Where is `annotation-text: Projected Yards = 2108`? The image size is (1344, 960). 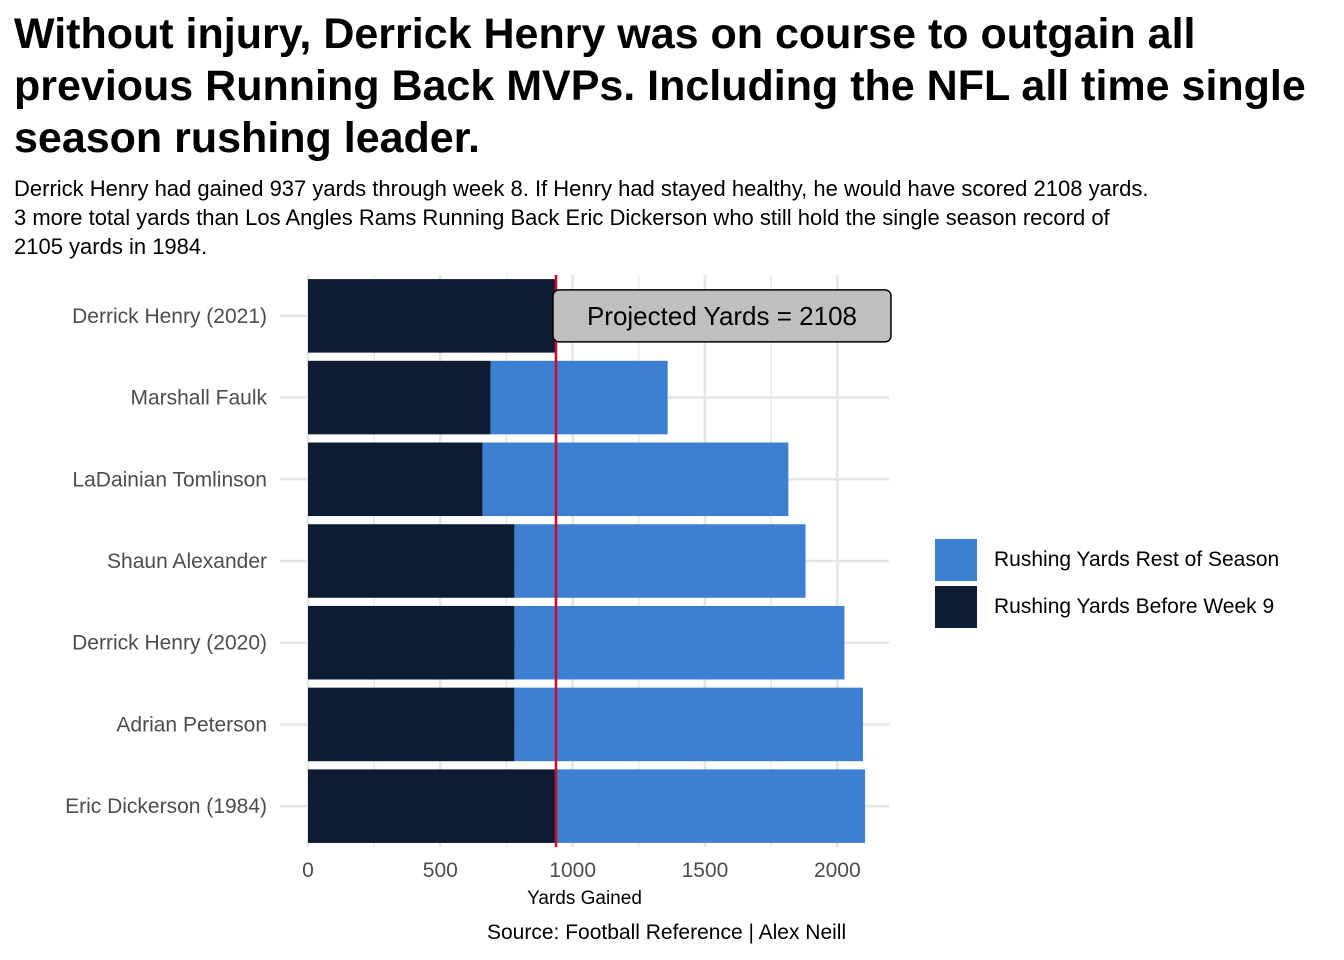
annotation-text: Projected Yards = 2108 is located at coordinates (722, 316).